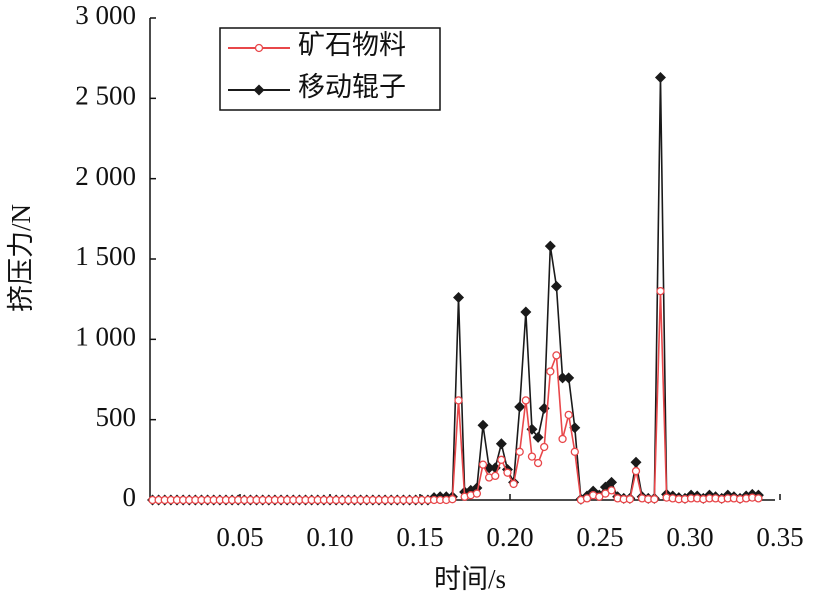  What do you see at coordinates (105, 15) in the screenshot?
I see `y-tick-label: 3 000` at bounding box center [105, 15].